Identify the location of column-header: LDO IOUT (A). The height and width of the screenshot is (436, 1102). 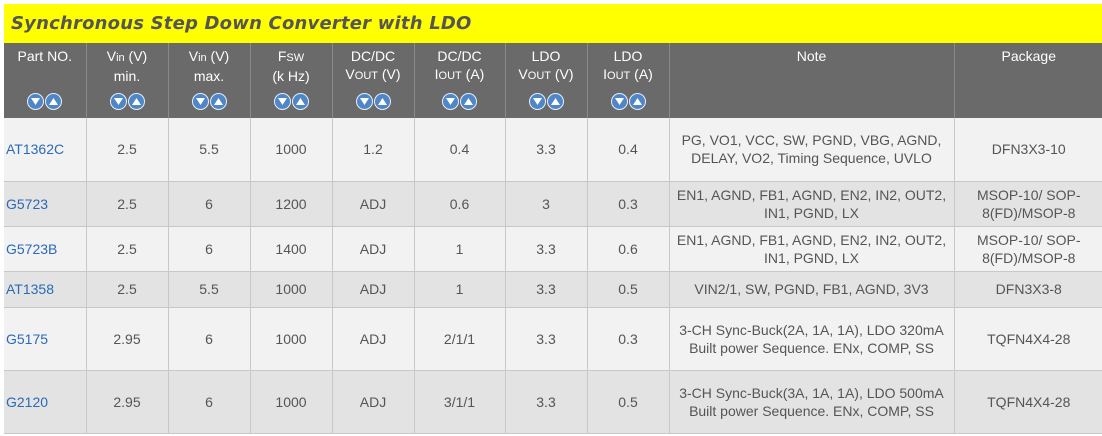
(628, 80).